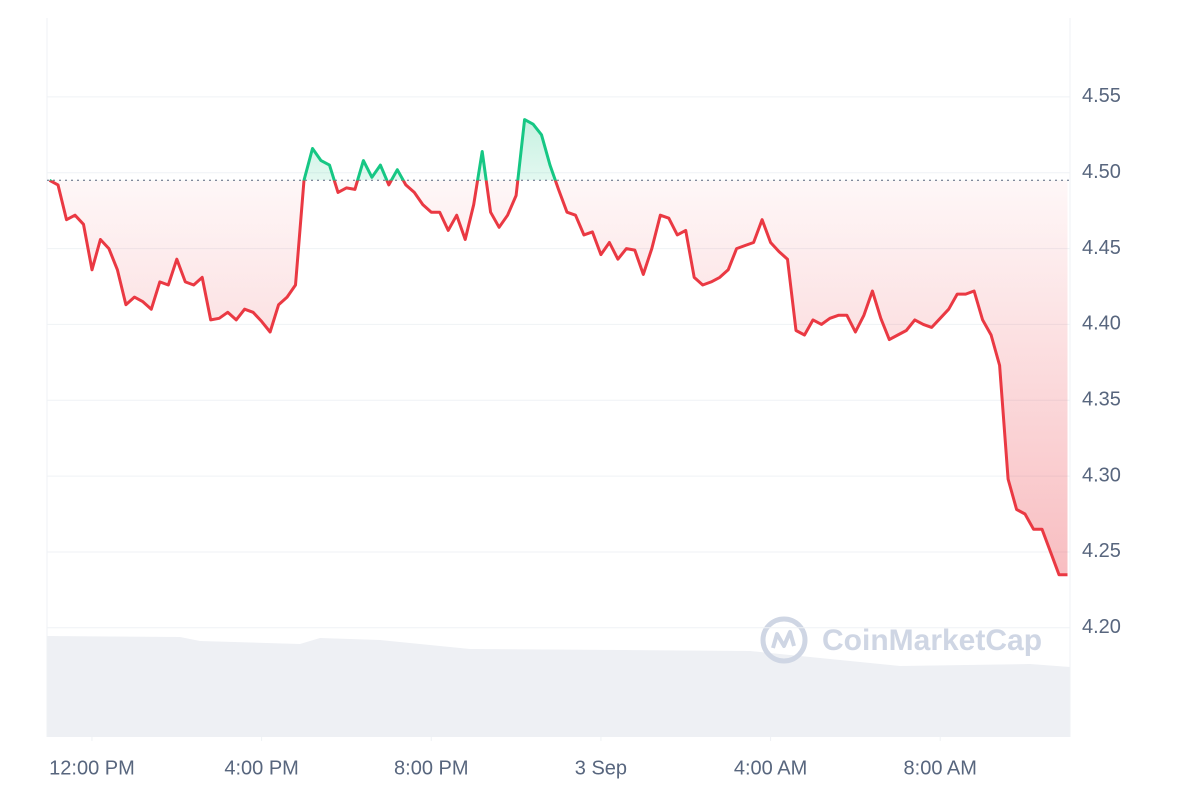  What do you see at coordinates (1101, 551) in the screenshot?
I see `y-tick-label: 4.25` at bounding box center [1101, 551].